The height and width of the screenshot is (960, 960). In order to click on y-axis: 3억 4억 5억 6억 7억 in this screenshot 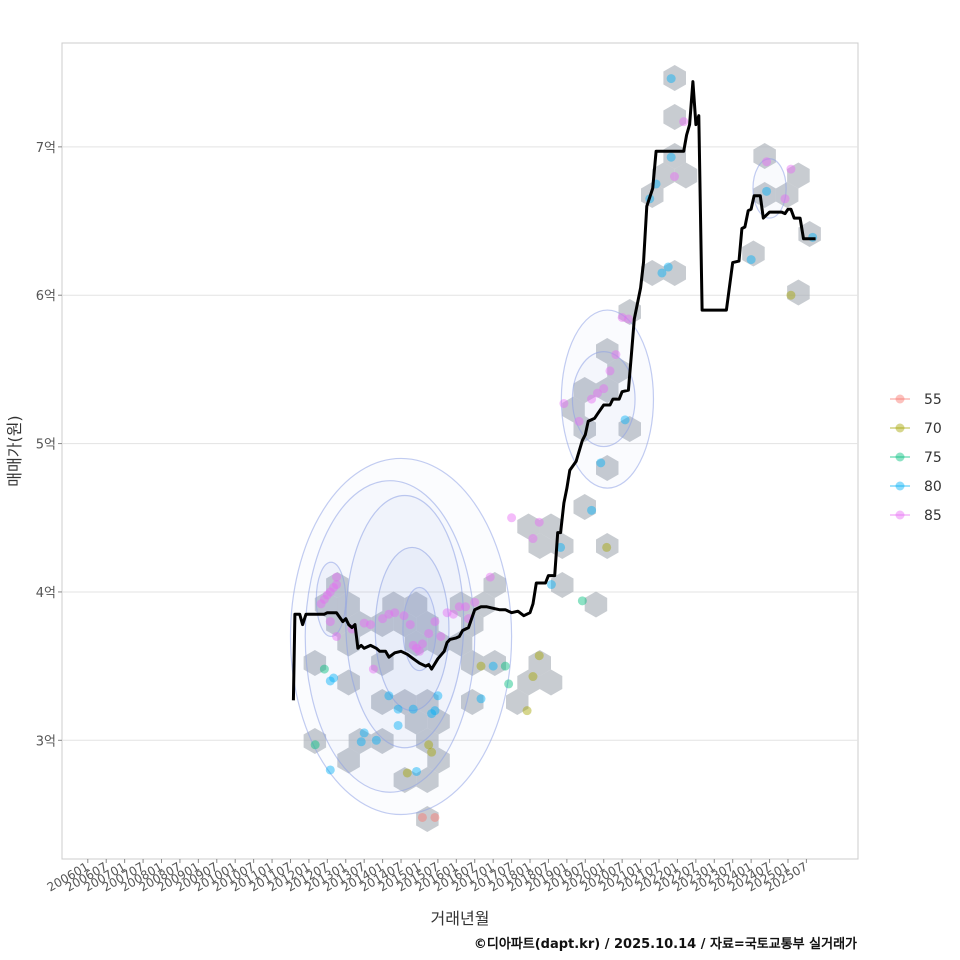, I will do `click(49, 445)`.